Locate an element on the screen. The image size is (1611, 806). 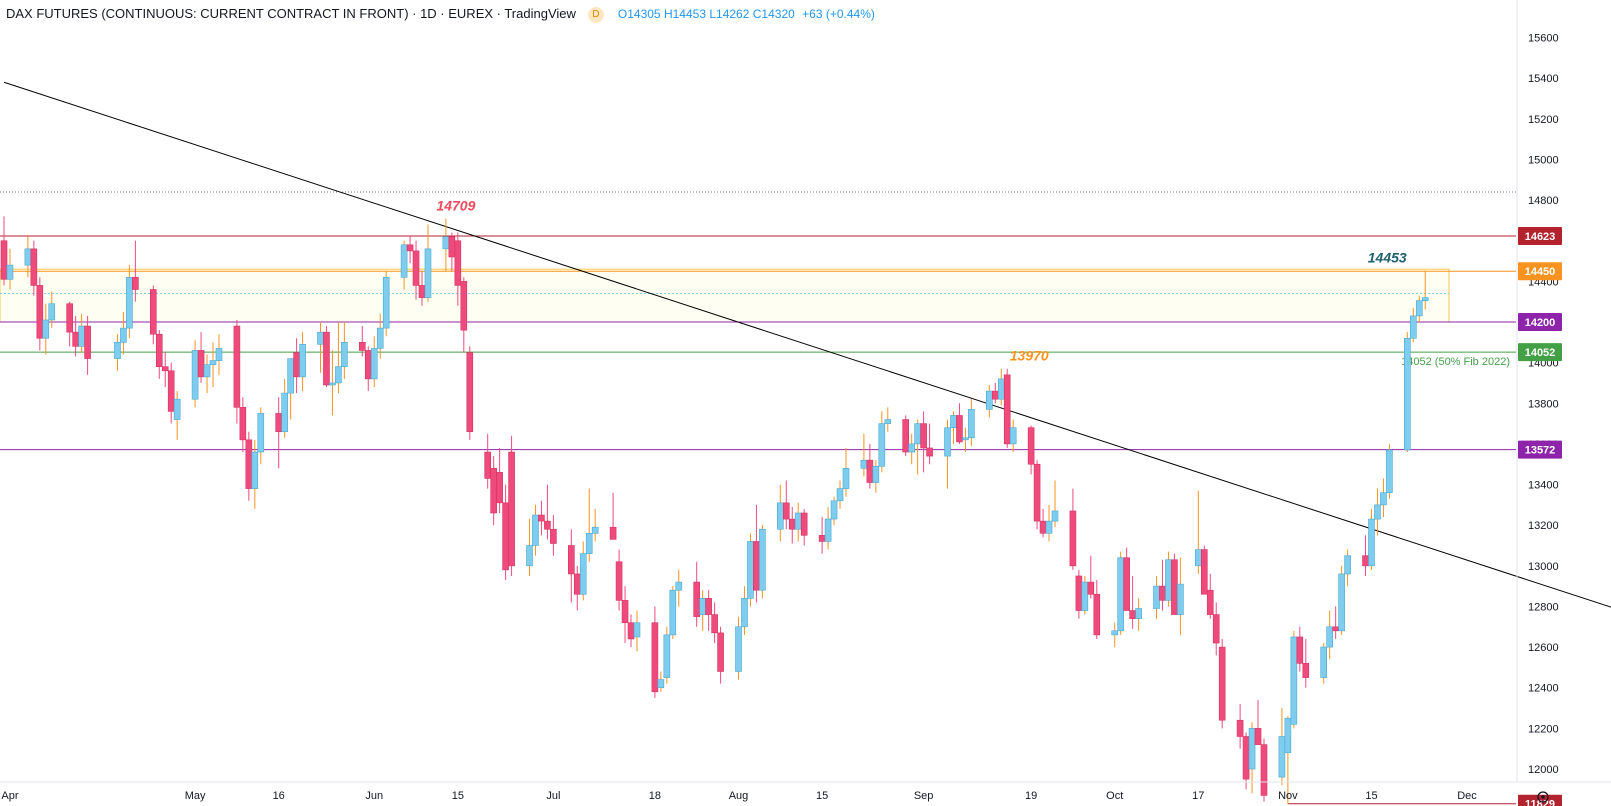
open-label: O is located at coordinates (622, 14).